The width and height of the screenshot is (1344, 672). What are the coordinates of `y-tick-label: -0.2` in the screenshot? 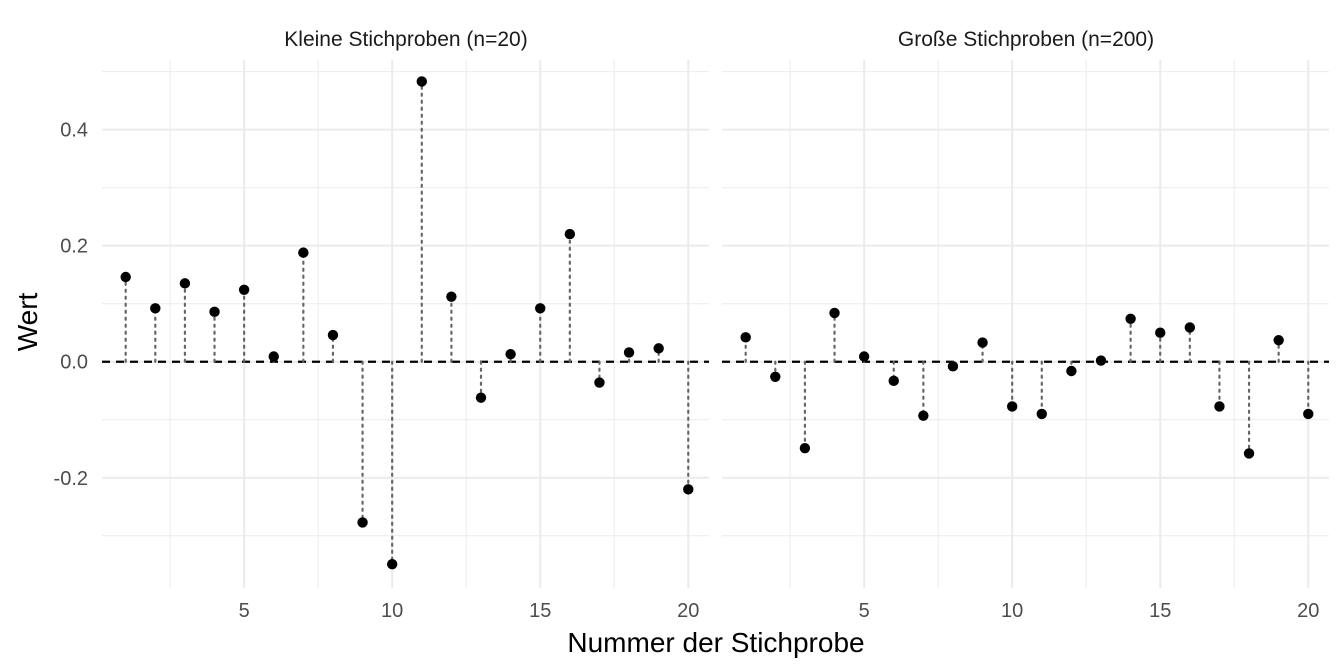 It's located at (71, 479).